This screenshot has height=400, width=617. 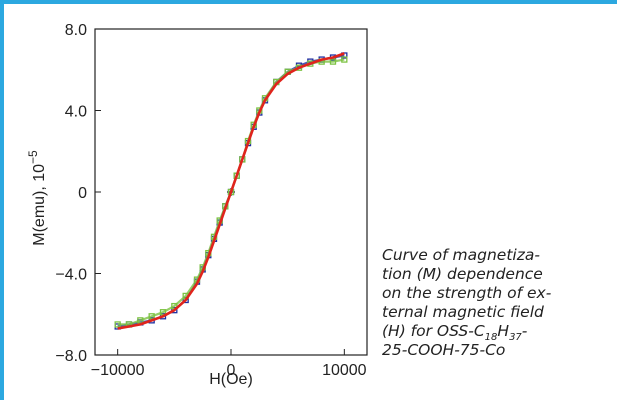 I want to click on caption-line: 25-COOH-75-Co, so click(x=444, y=350).